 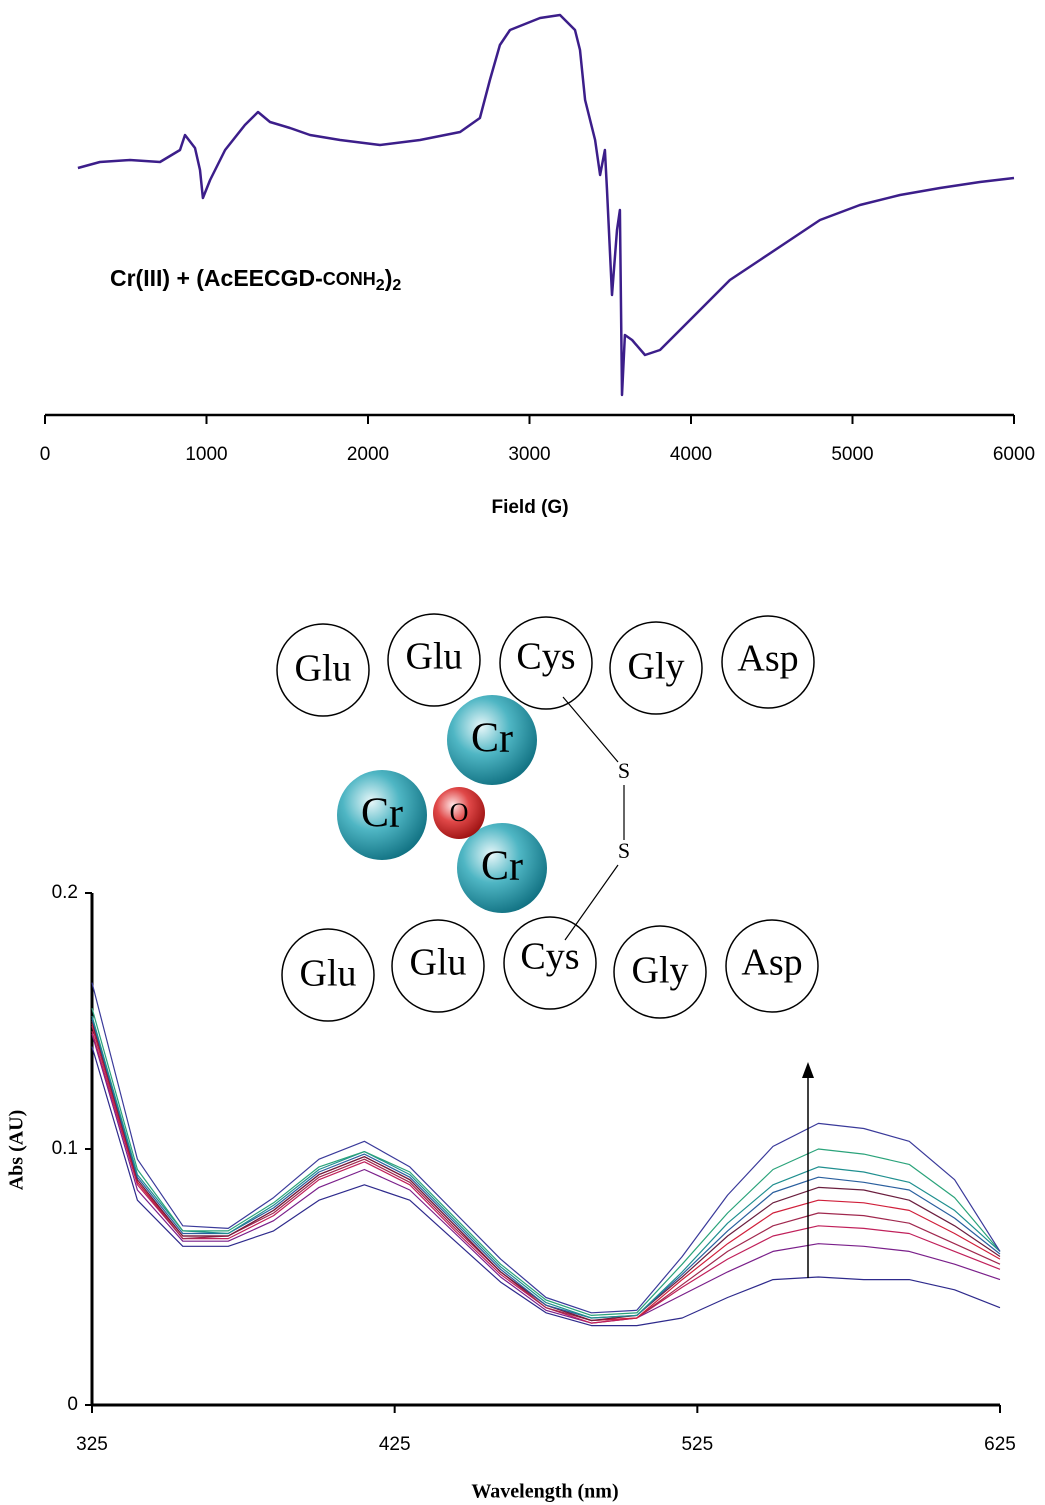 I want to click on arrow-head, so click(x=808, y=1070).